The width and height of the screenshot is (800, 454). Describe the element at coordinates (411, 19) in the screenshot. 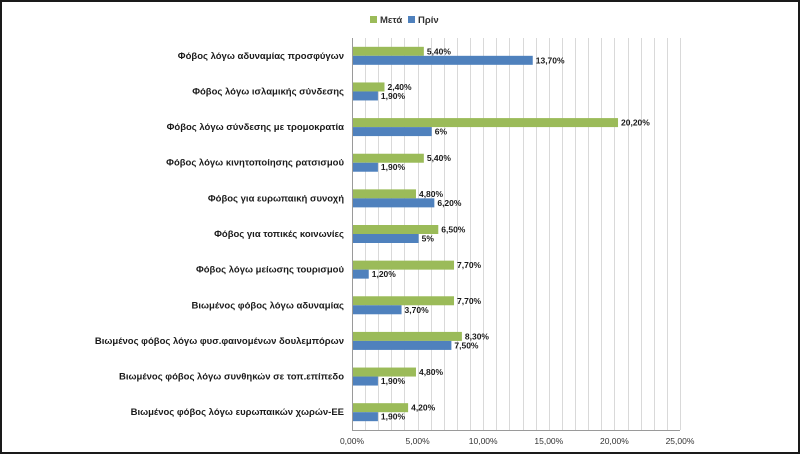

I see `legend-swatch-before` at that location.